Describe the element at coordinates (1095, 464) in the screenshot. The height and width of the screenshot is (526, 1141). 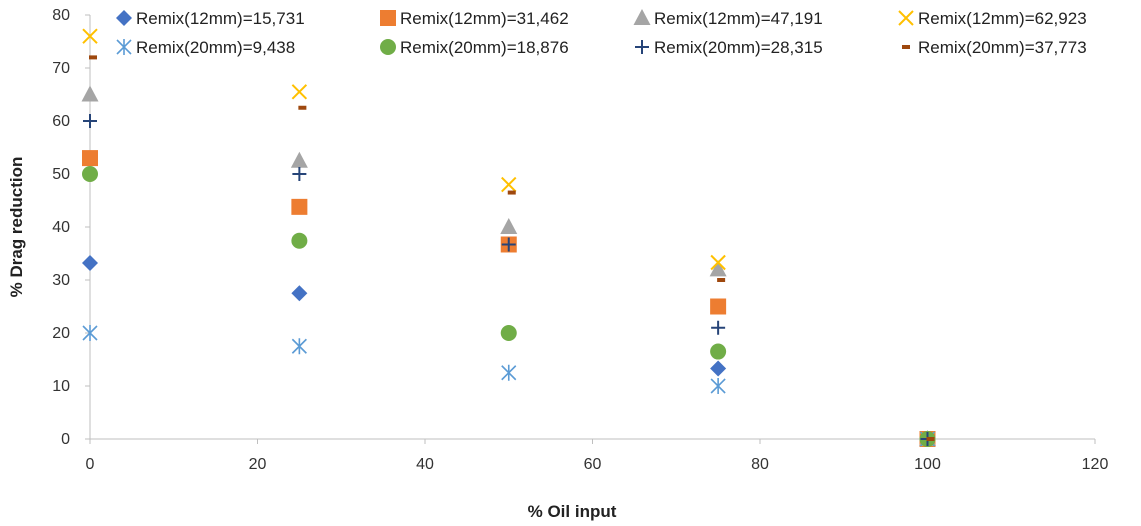
I see `x-tick-label: 120` at that location.